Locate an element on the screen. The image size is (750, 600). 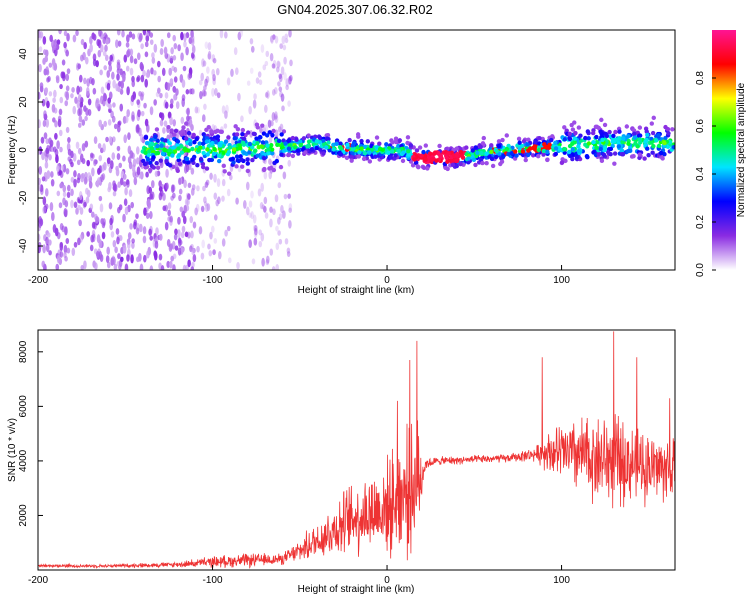
snr-y-tick-label: 2000 is located at coordinates (23, 515).